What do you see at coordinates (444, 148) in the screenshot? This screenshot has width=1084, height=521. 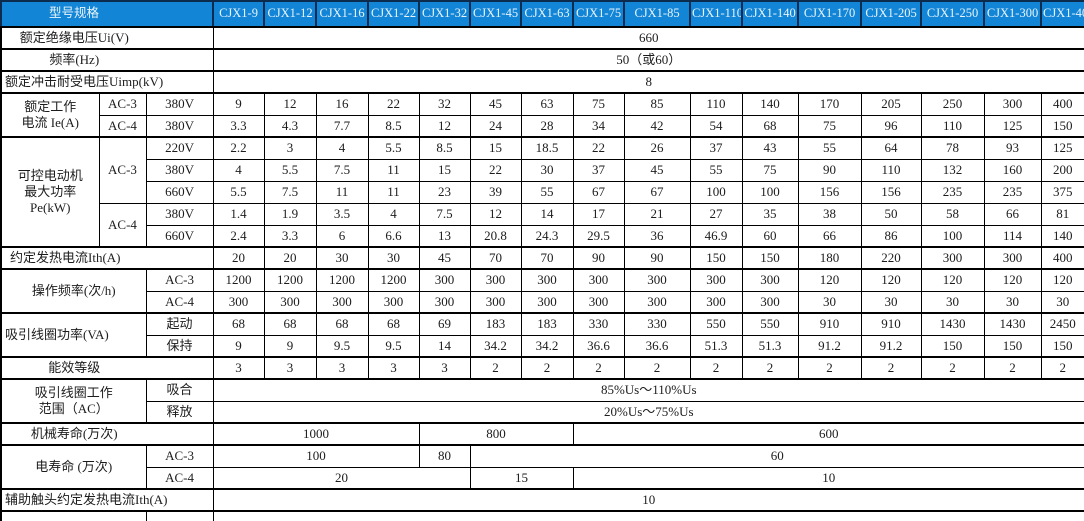 I see `value-cell: 8.5` at bounding box center [444, 148].